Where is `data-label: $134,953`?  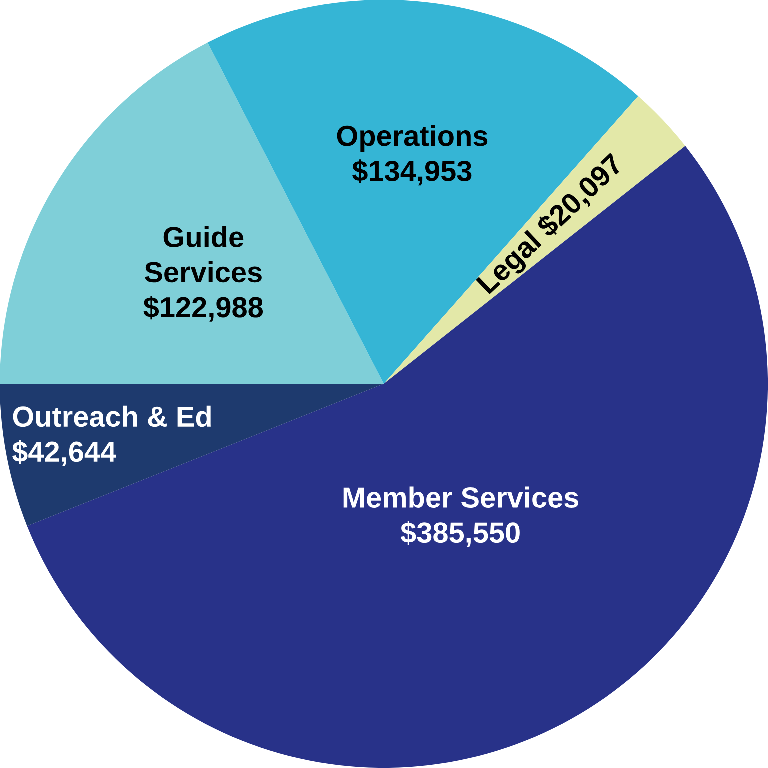 data-label: $134,953 is located at coordinates (412, 173).